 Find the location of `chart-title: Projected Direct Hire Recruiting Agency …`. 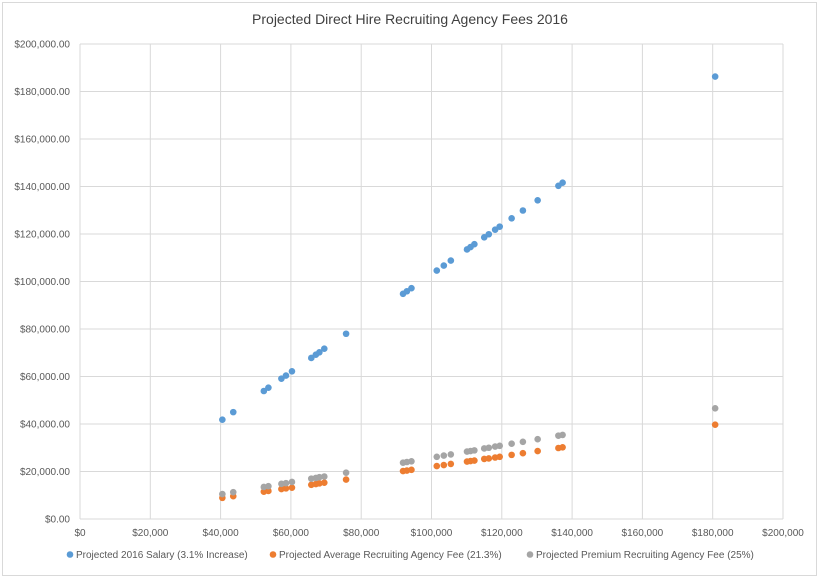

chart-title: Projected Direct Hire Recruiting Agency … is located at coordinates (410, 19).